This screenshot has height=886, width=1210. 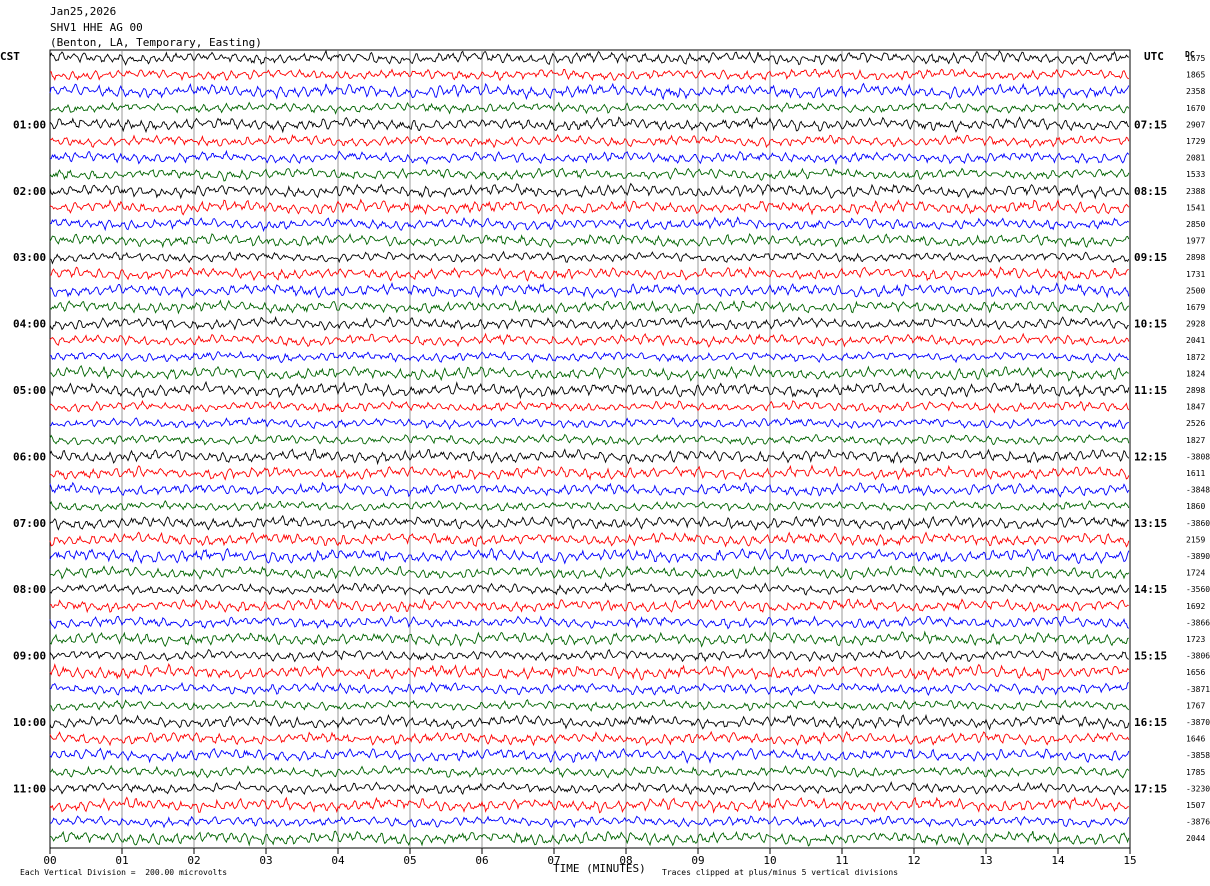 What do you see at coordinates (1195, 473) in the screenshot?
I see `dc-offset-label: 1611` at bounding box center [1195, 473].